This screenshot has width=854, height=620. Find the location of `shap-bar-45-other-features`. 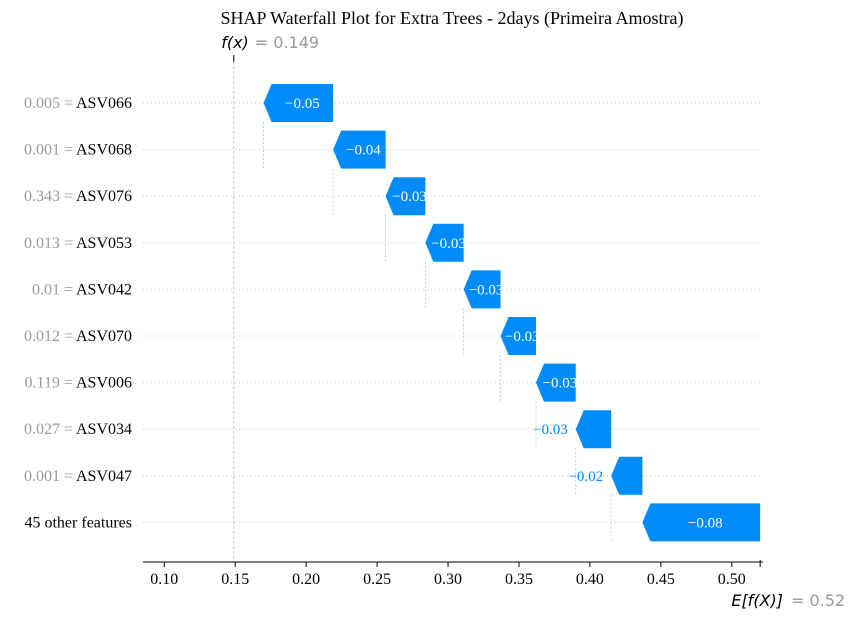

shap-bar-45-other-features is located at coordinates (701, 522).